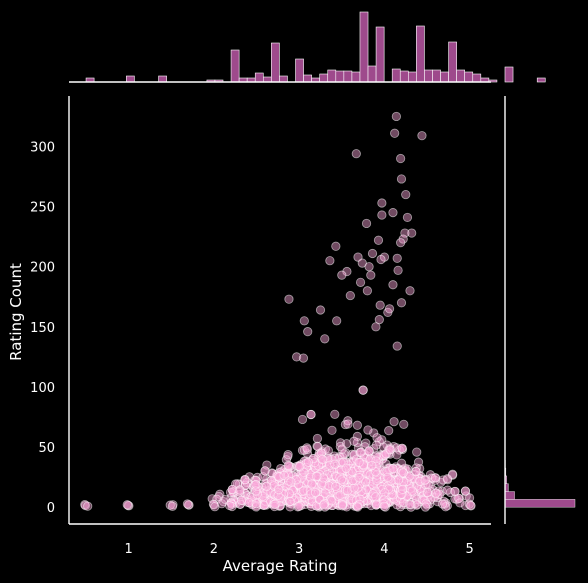 The height and width of the screenshot is (583, 588). Describe the element at coordinates (384, 549) in the screenshot. I see `x-tick-label: 4` at that location.